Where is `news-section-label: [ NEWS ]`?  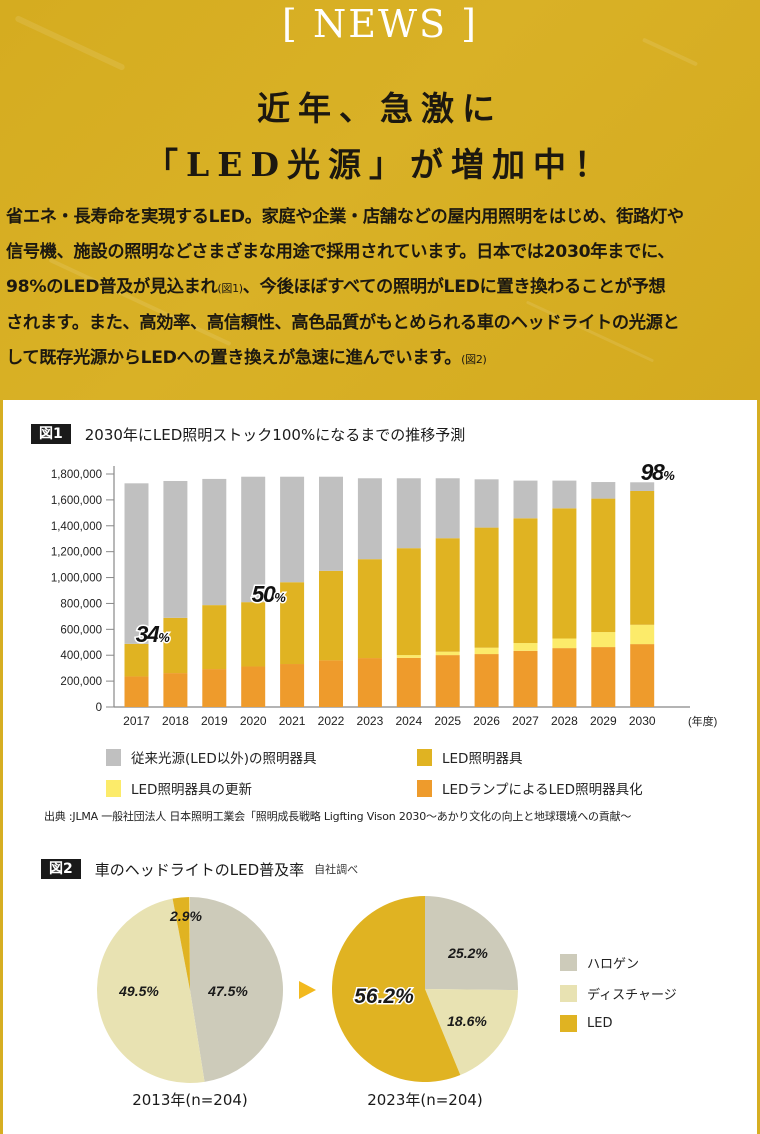 news-section-label: [ NEWS ] is located at coordinates (380, 24).